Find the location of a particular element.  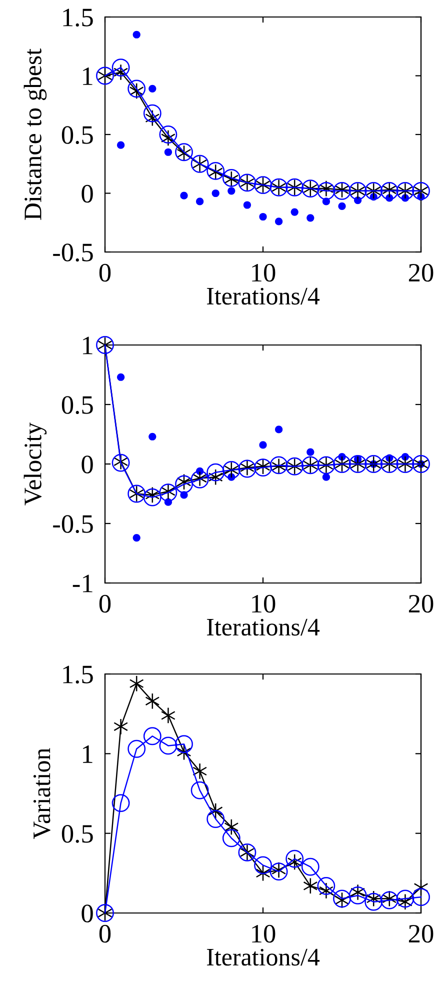

y-axis-title: Distance to gbest is located at coordinates (35, 134).